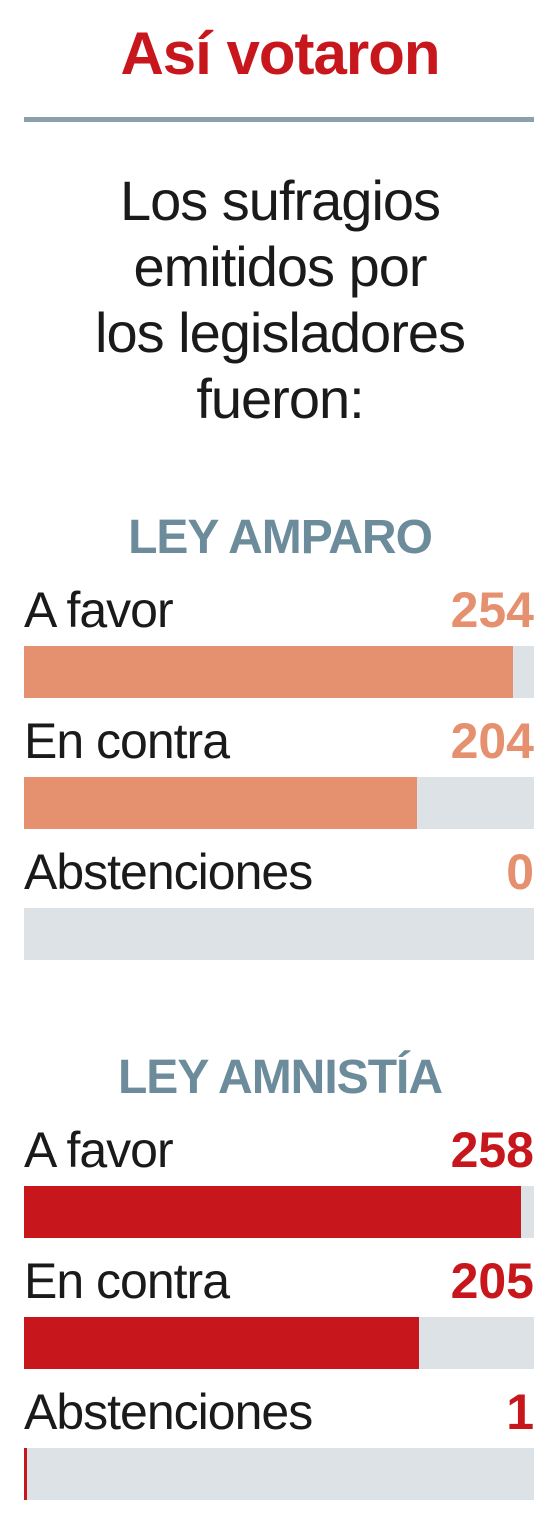 The image size is (560, 1517). What do you see at coordinates (280, 266) in the screenshot?
I see `intro-line: emitidos por` at bounding box center [280, 266].